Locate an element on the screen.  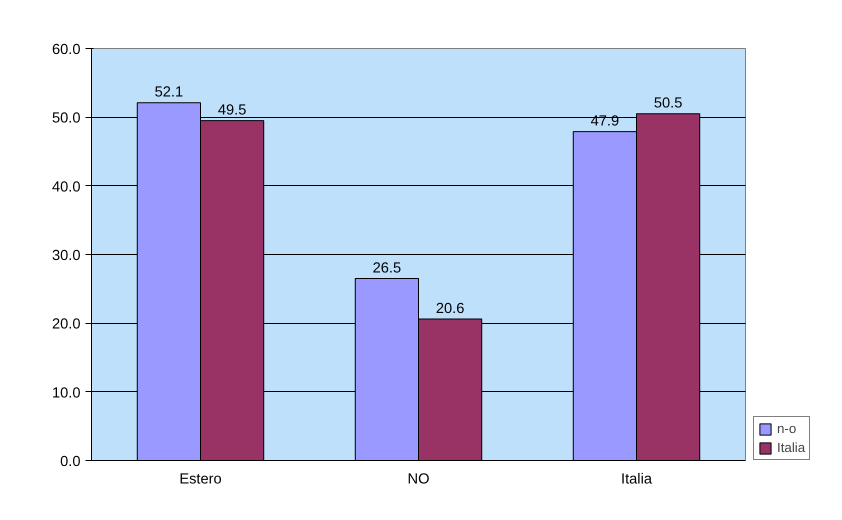
data-label: 50.5 is located at coordinates (668, 104).